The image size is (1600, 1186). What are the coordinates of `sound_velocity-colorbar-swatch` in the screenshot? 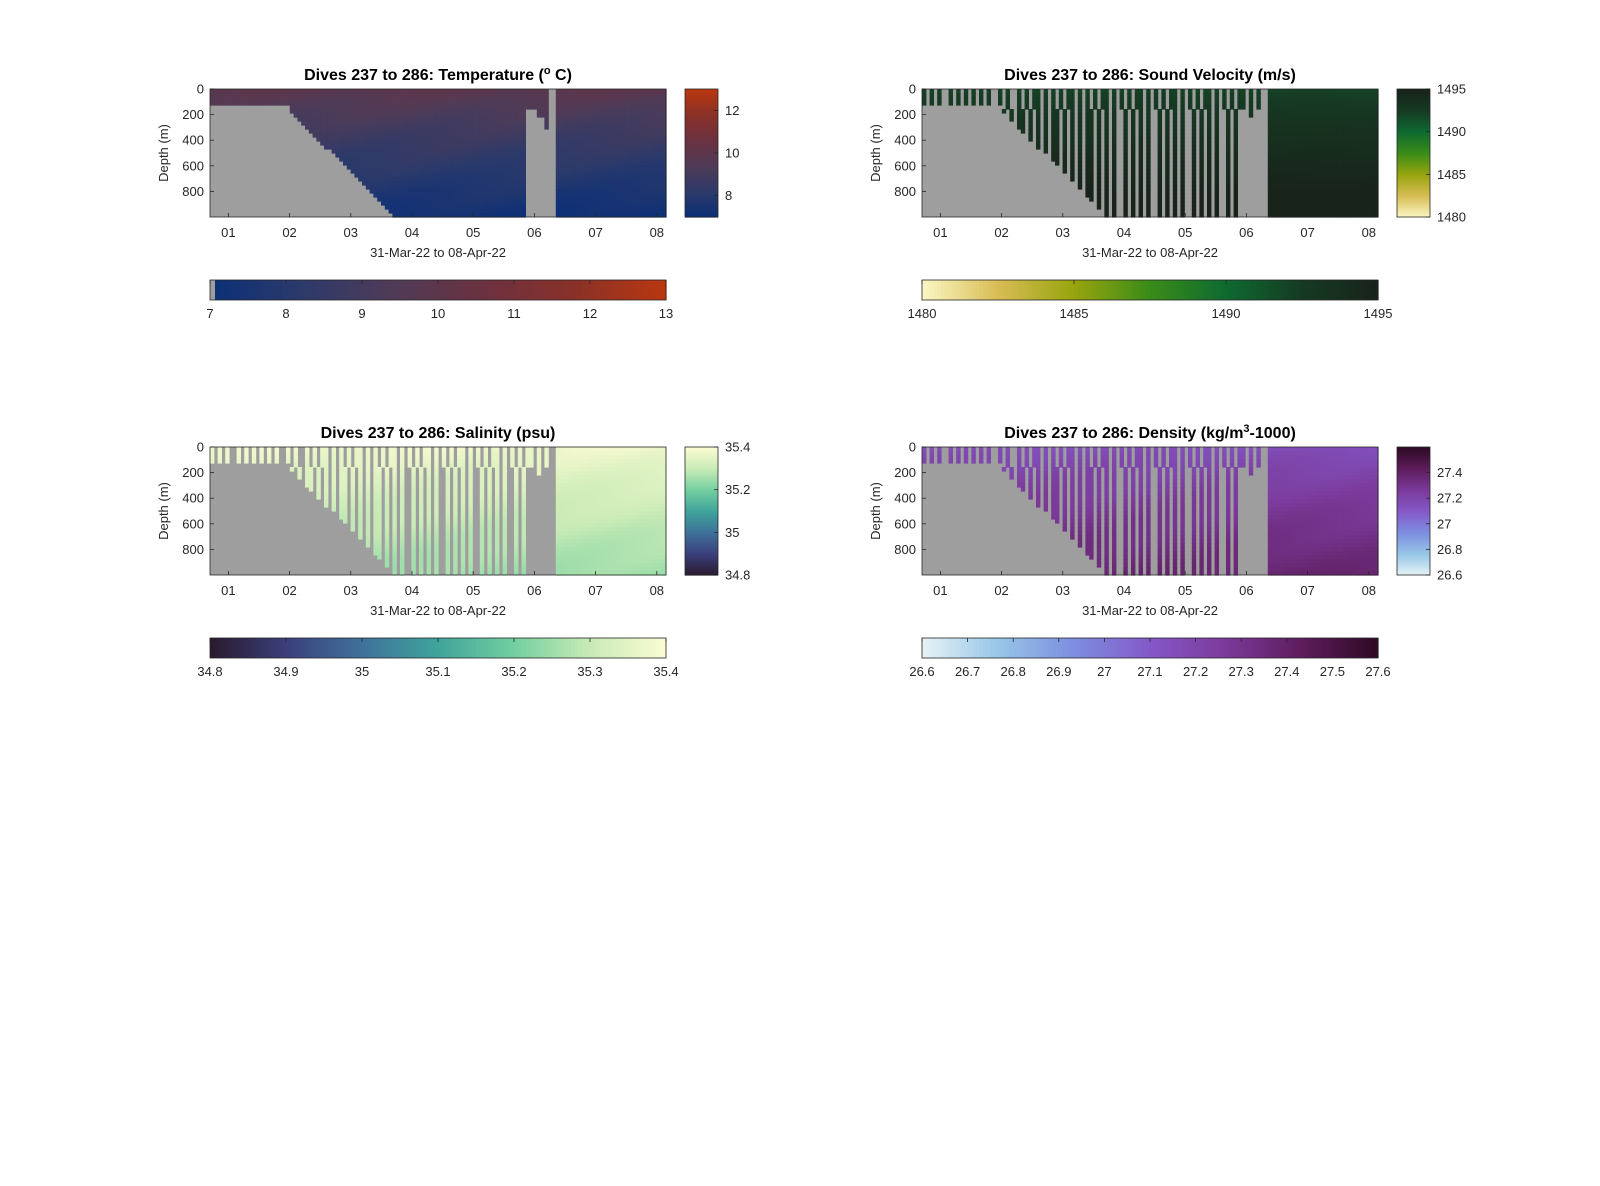 It's located at (1413, 174).